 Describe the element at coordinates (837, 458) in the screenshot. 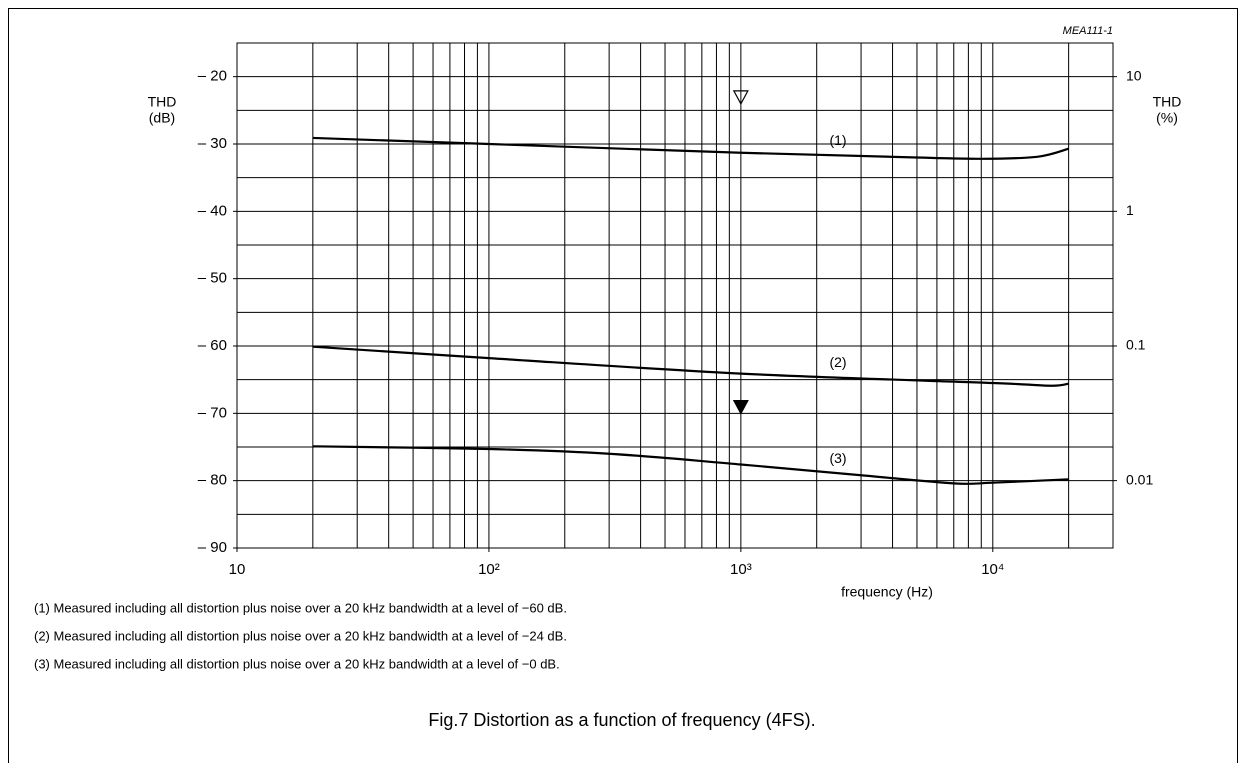

I see `series-label: (3)` at that location.